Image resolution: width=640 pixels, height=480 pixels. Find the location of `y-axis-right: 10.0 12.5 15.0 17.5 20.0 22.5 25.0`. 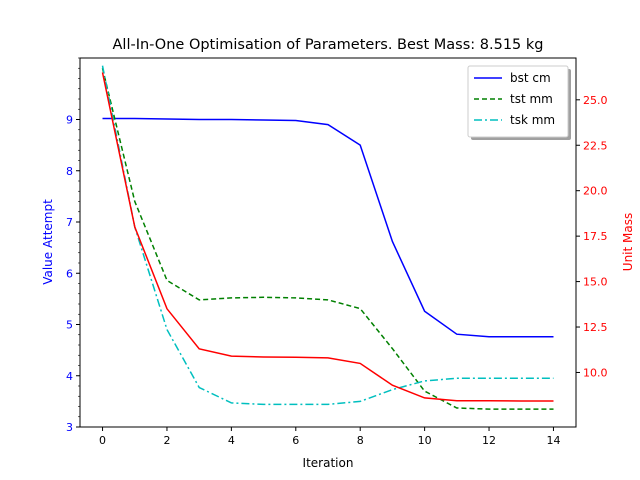

y-axis-right: 10.0 12.5 15.0 17.5 20.0 22.5 25.0 is located at coordinates (592, 236).